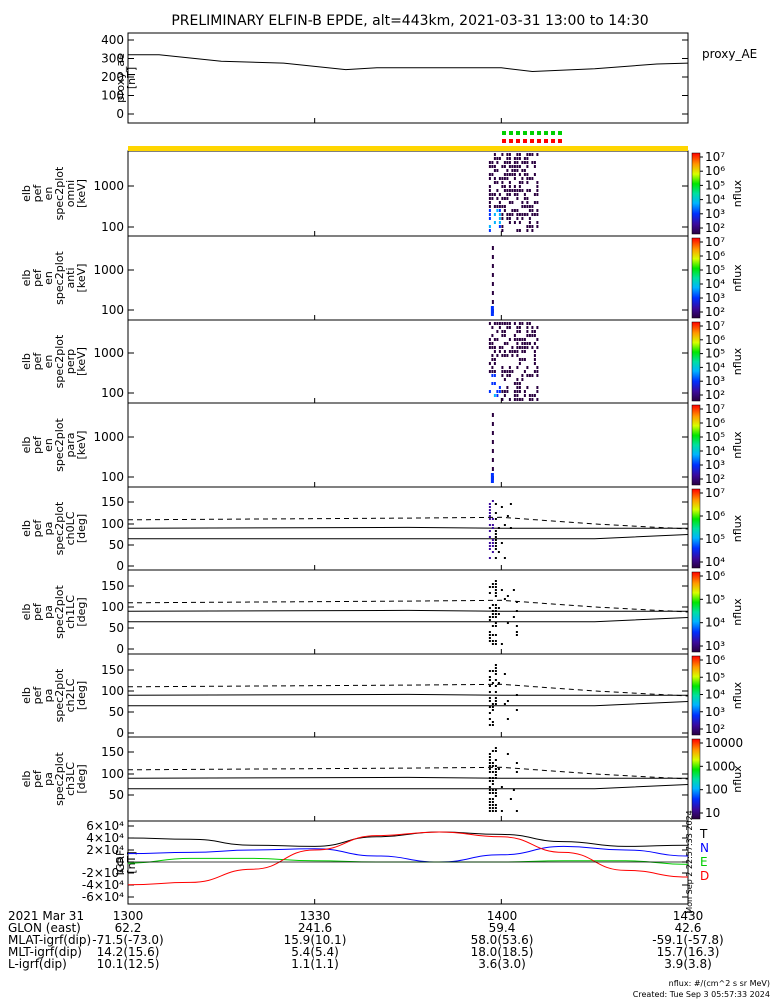 This screenshot has width=775, height=1000. Describe the element at coordinates (715, 437) in the screenshot. I see `colorbar-tick-label: 10⁵` at that location.